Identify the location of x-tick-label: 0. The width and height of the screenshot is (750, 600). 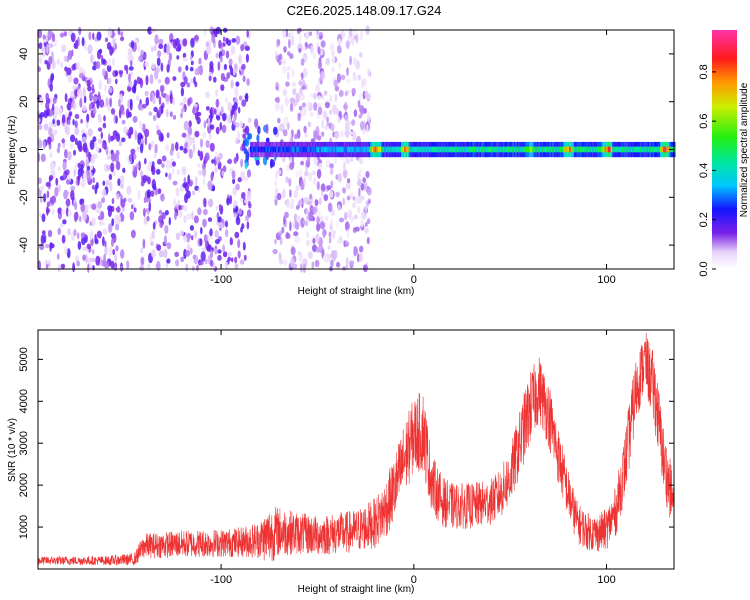
(414, 580).